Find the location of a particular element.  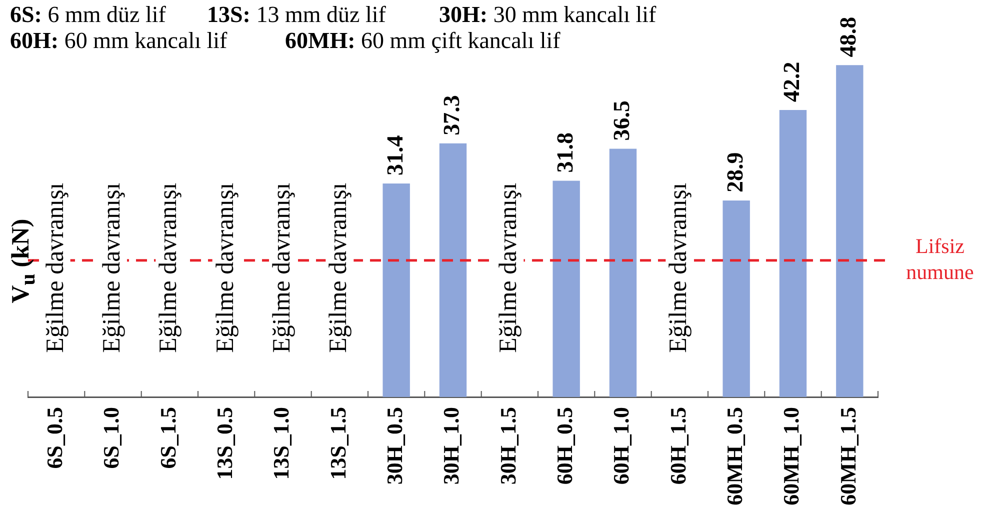

text: 13S: 13 mm düz lif is located at coordinates (296, 15).